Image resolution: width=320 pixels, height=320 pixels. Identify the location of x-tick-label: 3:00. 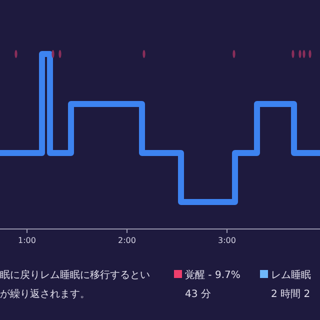
(227, 240).